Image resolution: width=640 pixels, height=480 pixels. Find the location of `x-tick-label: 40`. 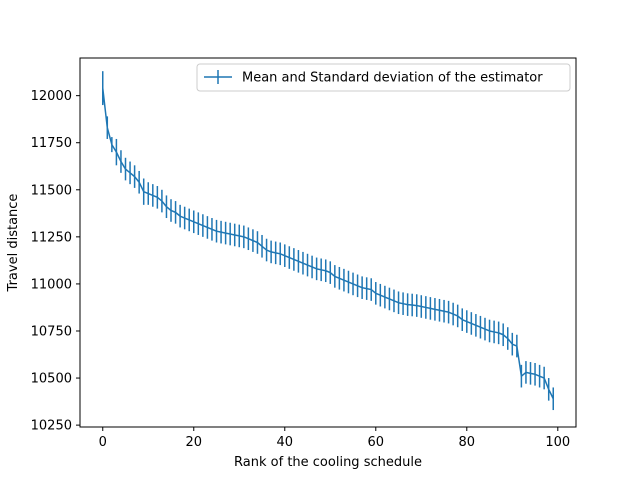

x-tick-label: 40 is located at coordinates (284, 442).